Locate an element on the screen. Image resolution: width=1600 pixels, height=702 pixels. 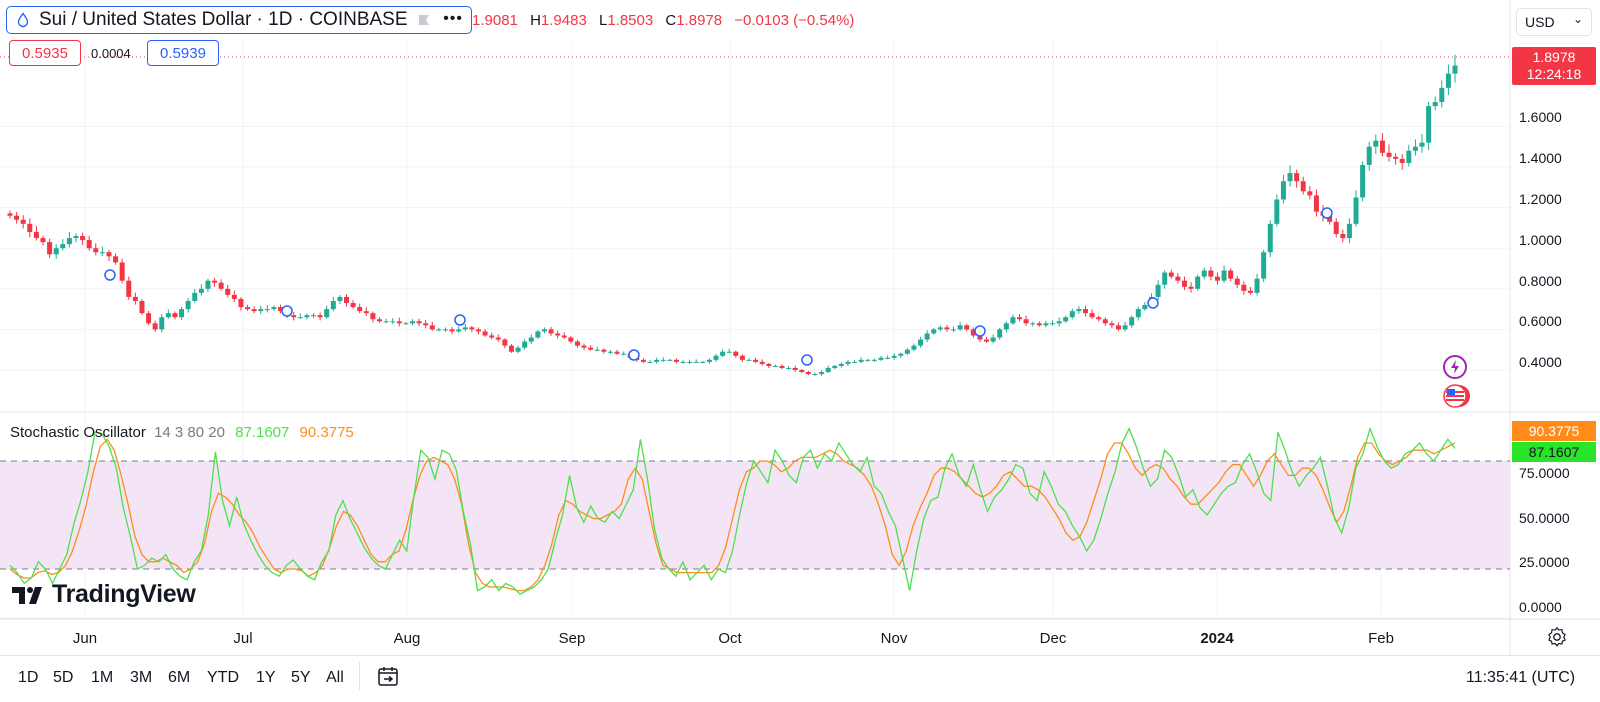
oscillator-axis-label: 75.0000 is located at coordinates (1544, 473).